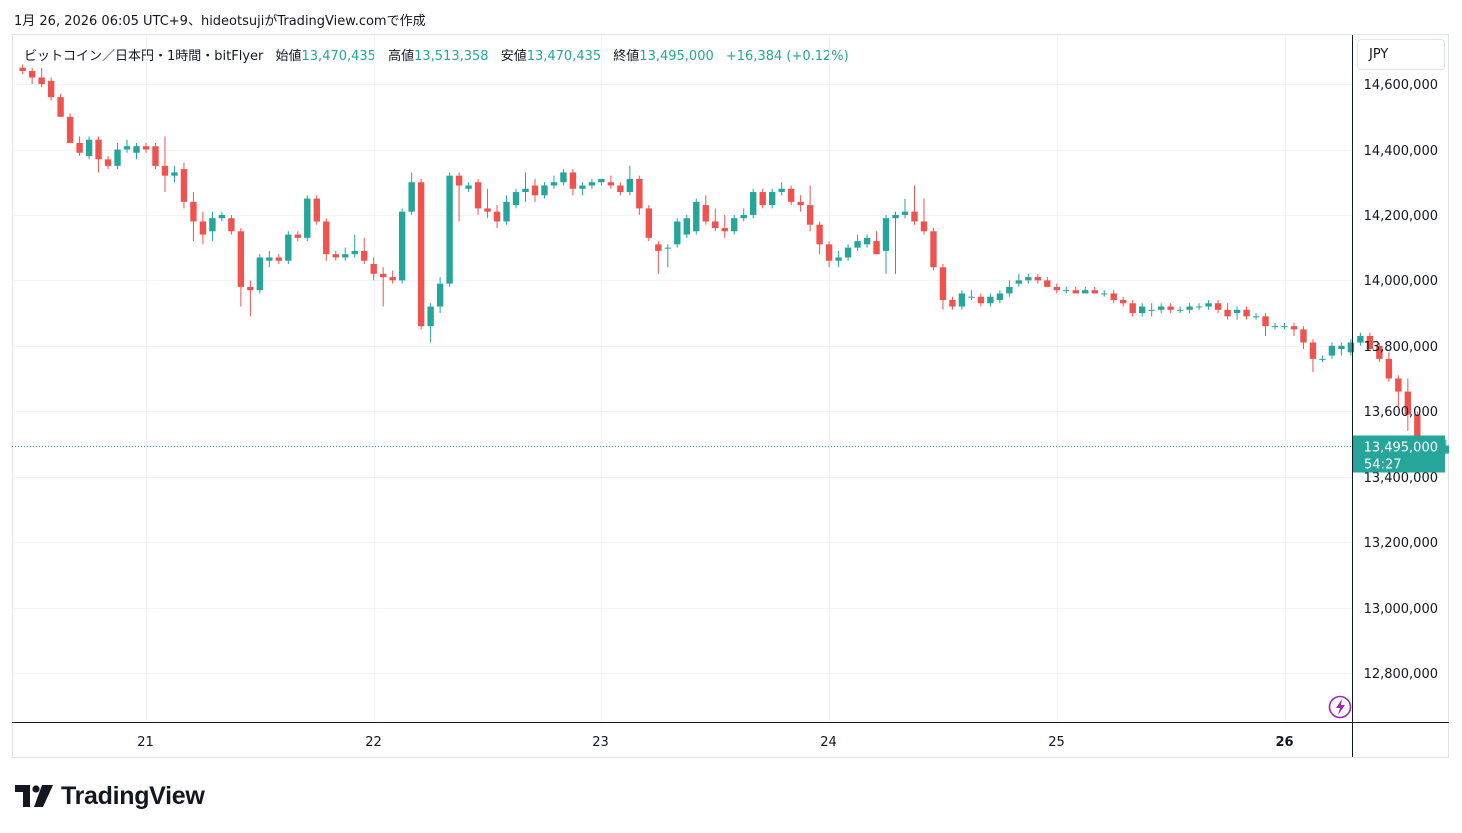  I want to click on tradingview-logo: TradingView, so click(110, 796).